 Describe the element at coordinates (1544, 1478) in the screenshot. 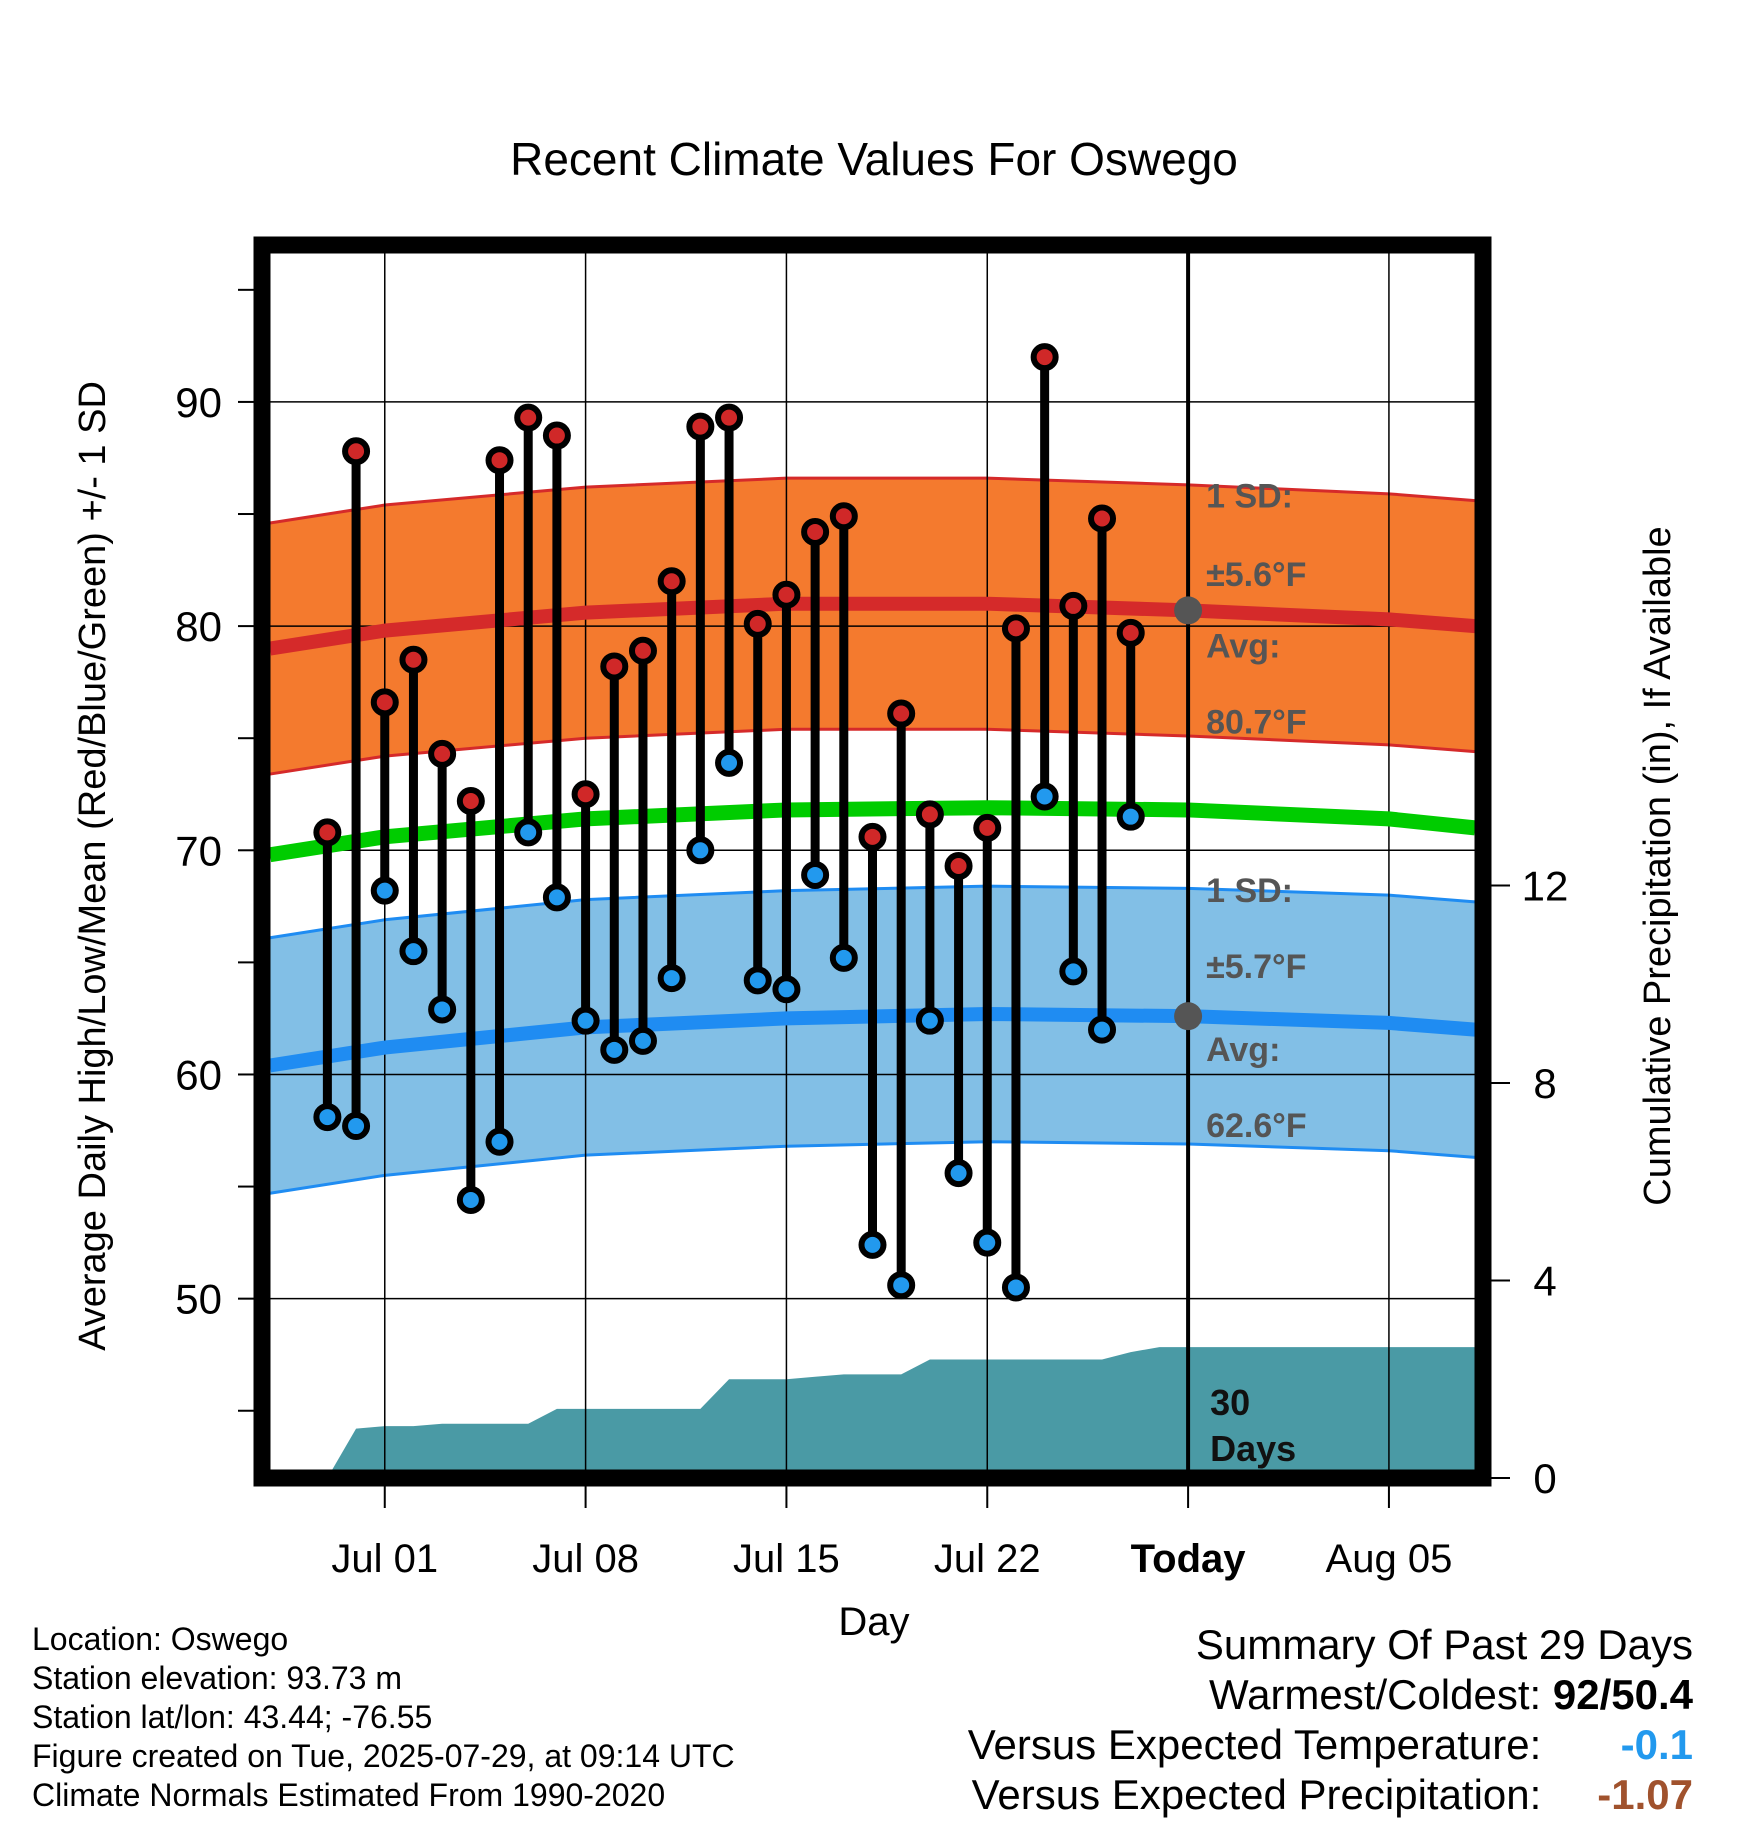

I see `y2-tick-label: 0` at that location.